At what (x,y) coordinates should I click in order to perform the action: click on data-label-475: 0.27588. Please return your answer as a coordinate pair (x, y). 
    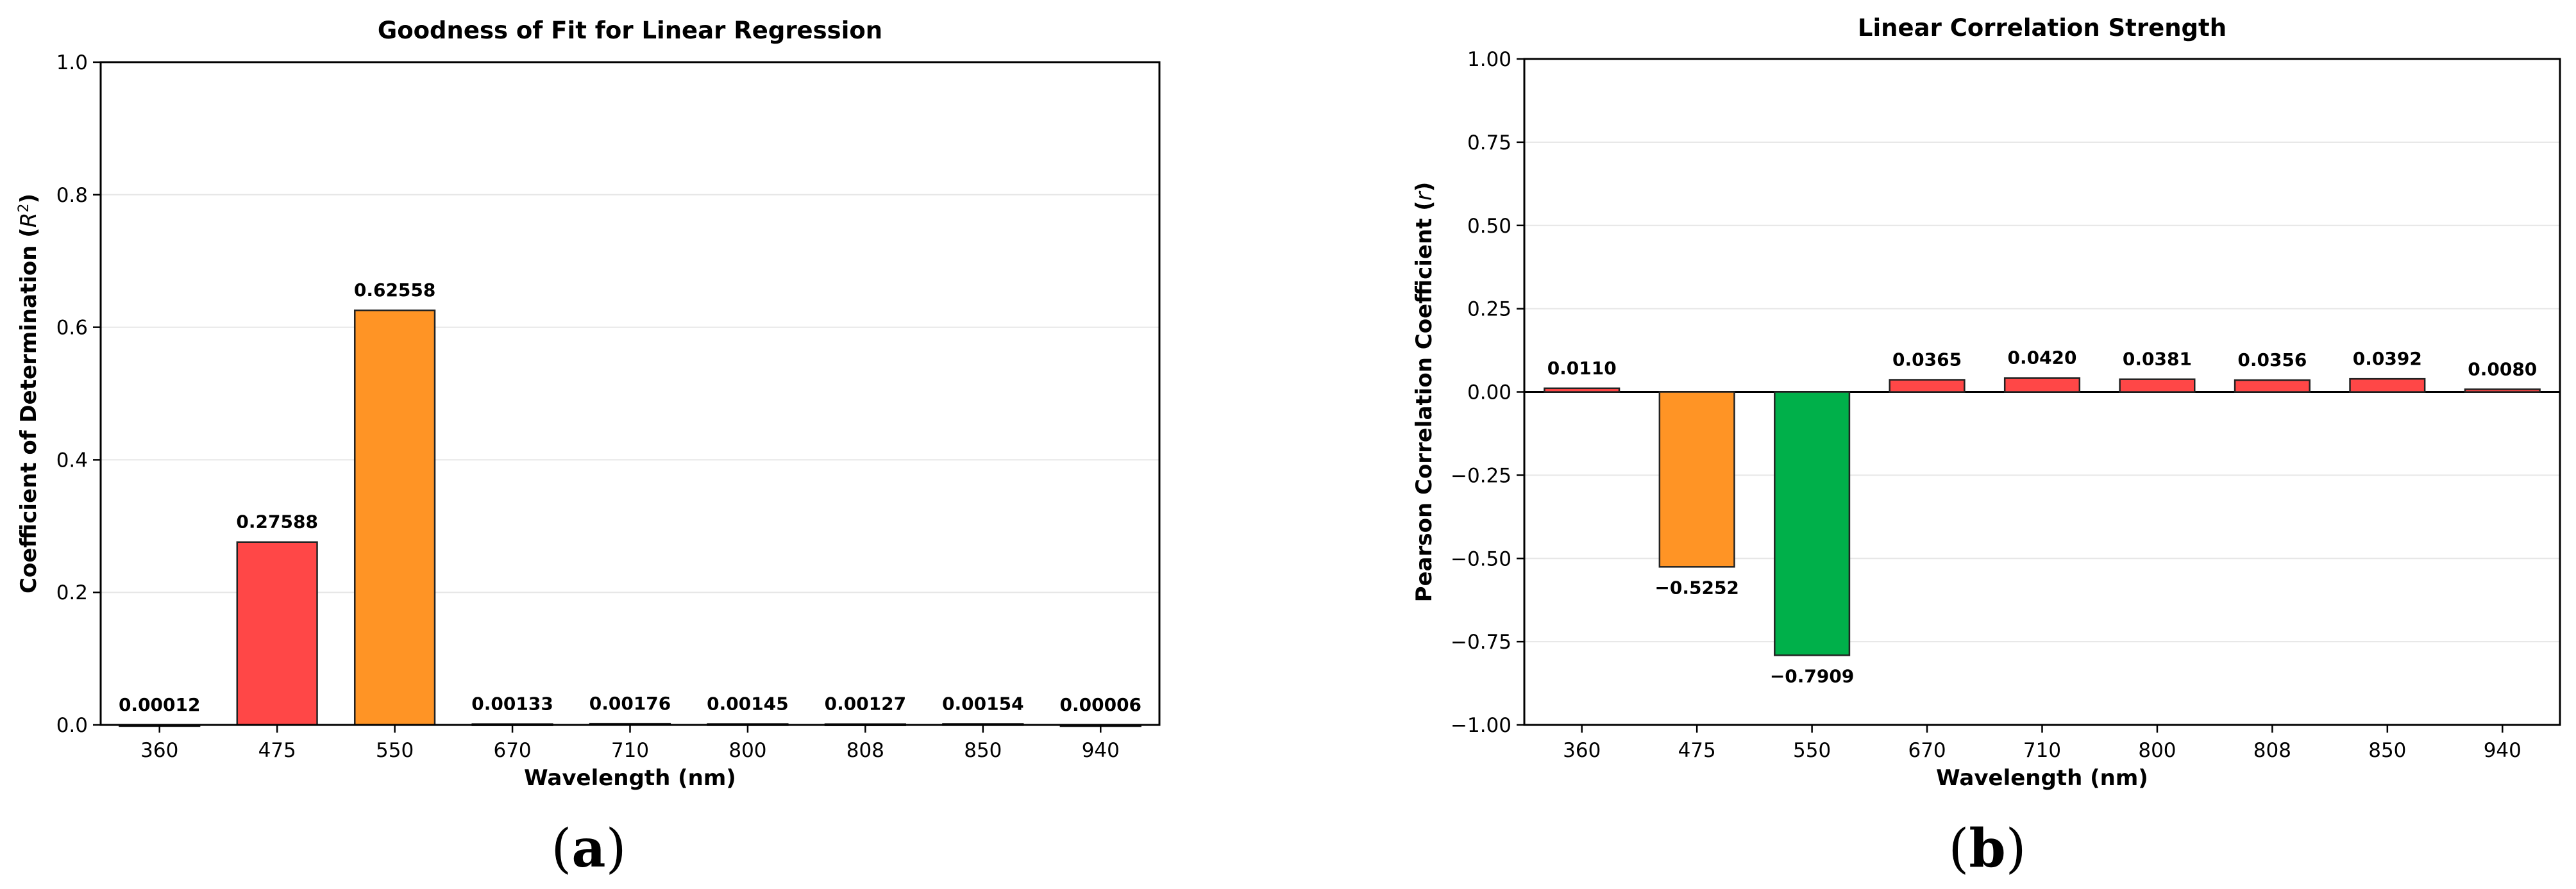
    Looking at the image, I should click on (277, 522).